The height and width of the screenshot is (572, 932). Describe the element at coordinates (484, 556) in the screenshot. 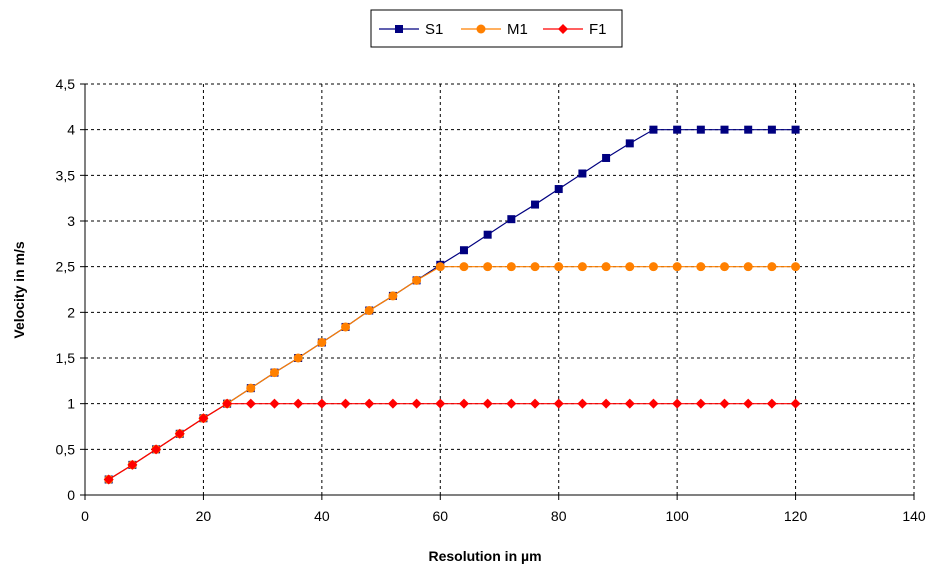

I see `x-axis-label: Resolution in µm` at that location.